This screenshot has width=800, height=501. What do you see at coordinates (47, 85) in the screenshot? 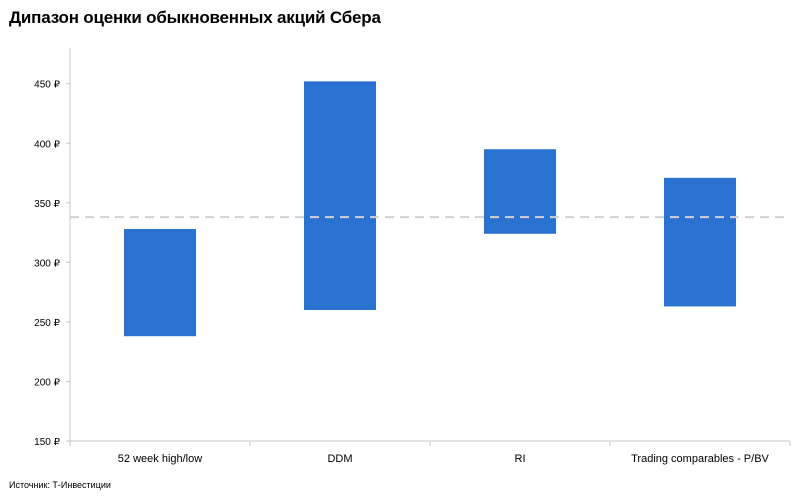
I see `y-tick-label: 450 ₽` at bounding box center [47, 85].